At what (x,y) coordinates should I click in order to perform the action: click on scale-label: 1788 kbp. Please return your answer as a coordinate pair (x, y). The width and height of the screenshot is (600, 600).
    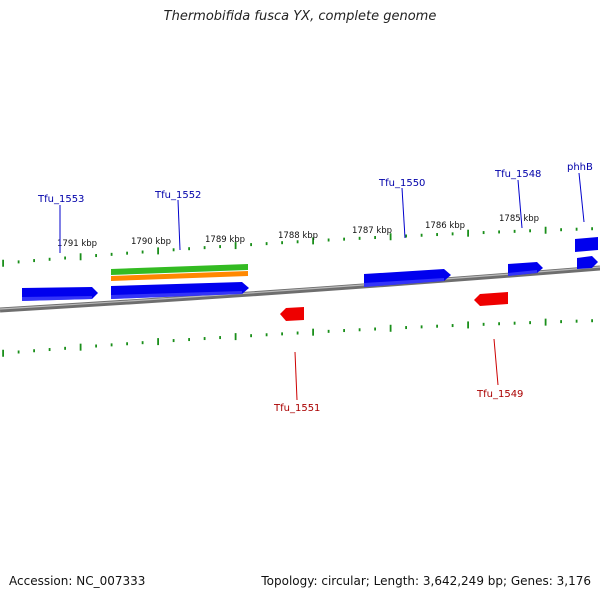
    Looking at the image, I should click on (298, 236).